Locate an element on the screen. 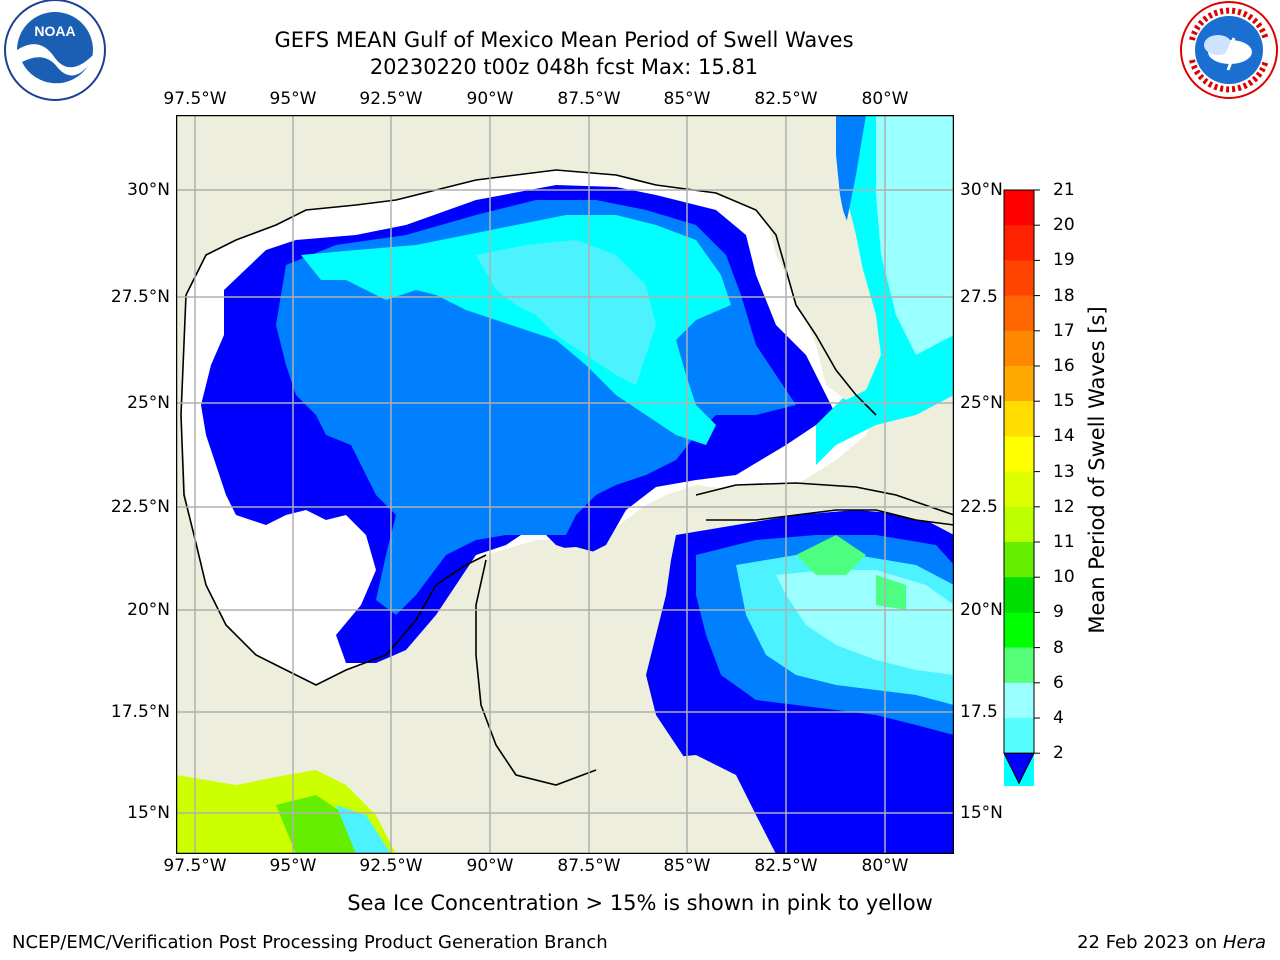 Image resolution: width=1280 pixels, height=960 pixels. noaa-logo: NOAA is located at coordinates (55, 50).